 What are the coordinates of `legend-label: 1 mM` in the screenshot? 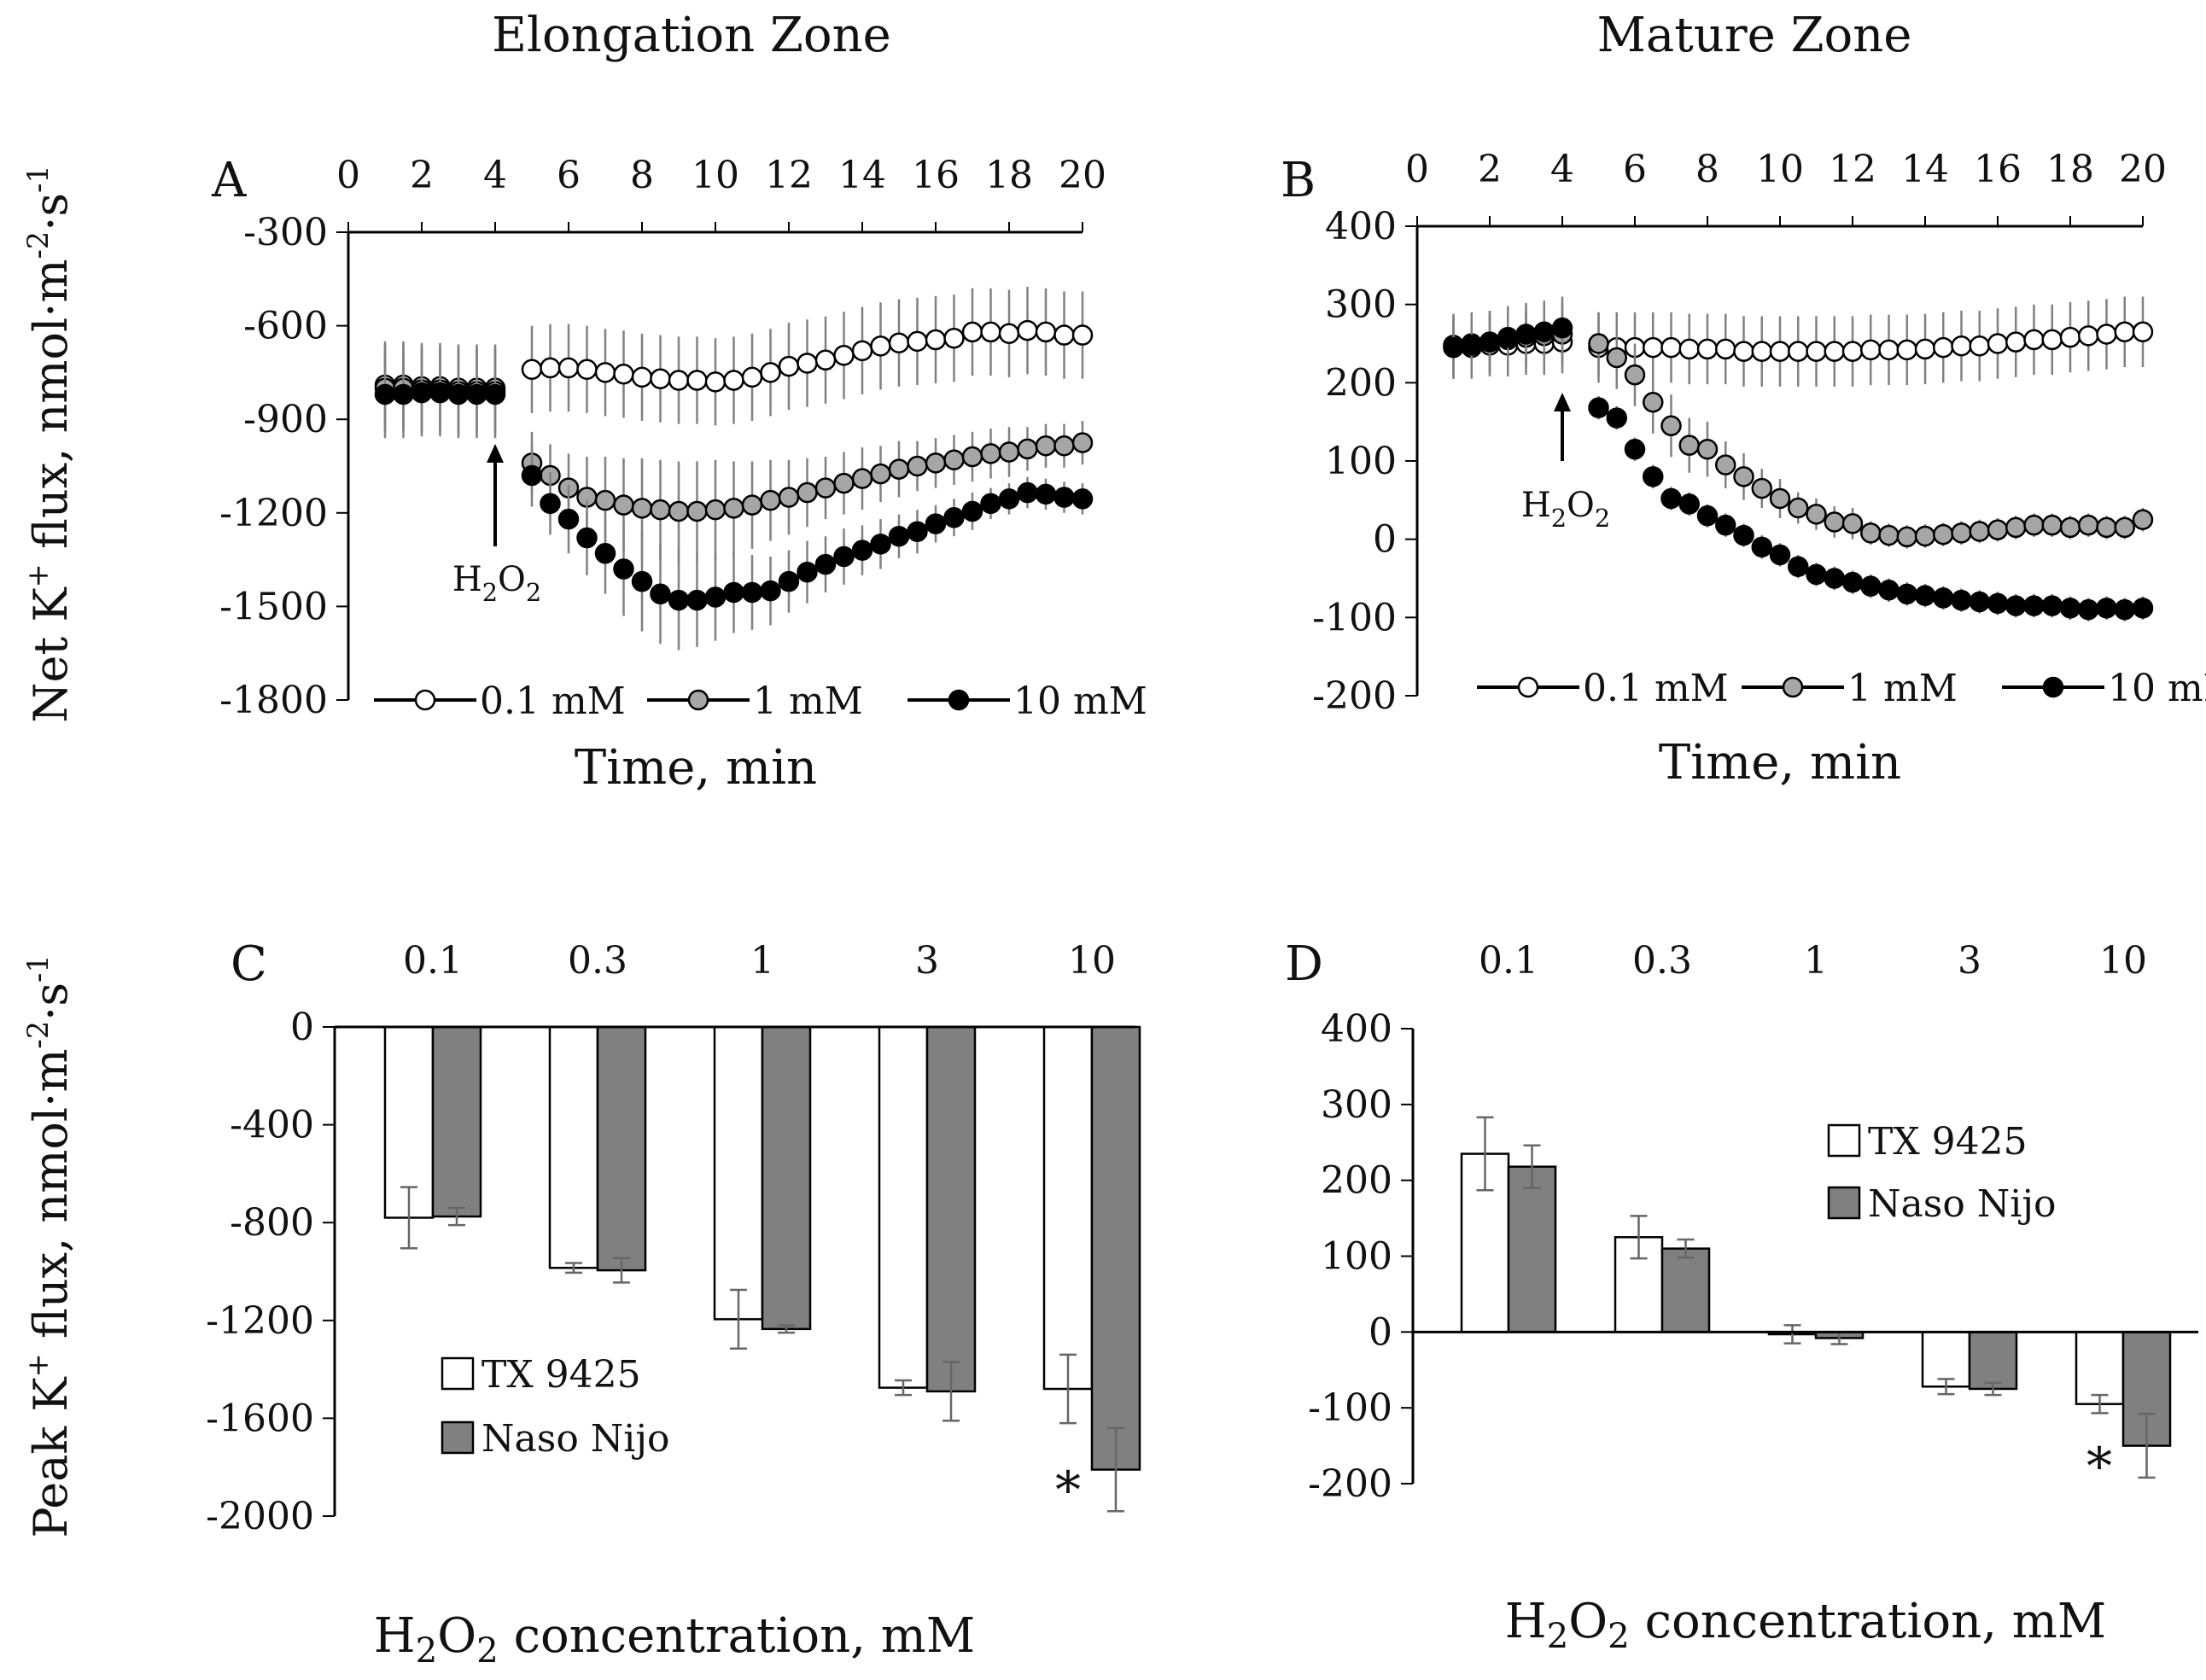 It's located at (808, 701).